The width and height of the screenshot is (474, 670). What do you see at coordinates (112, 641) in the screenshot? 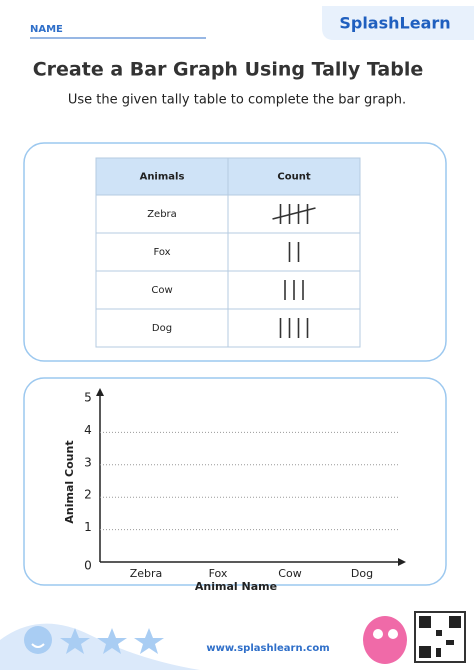
I see `stars` at bounding box center [112, 641].